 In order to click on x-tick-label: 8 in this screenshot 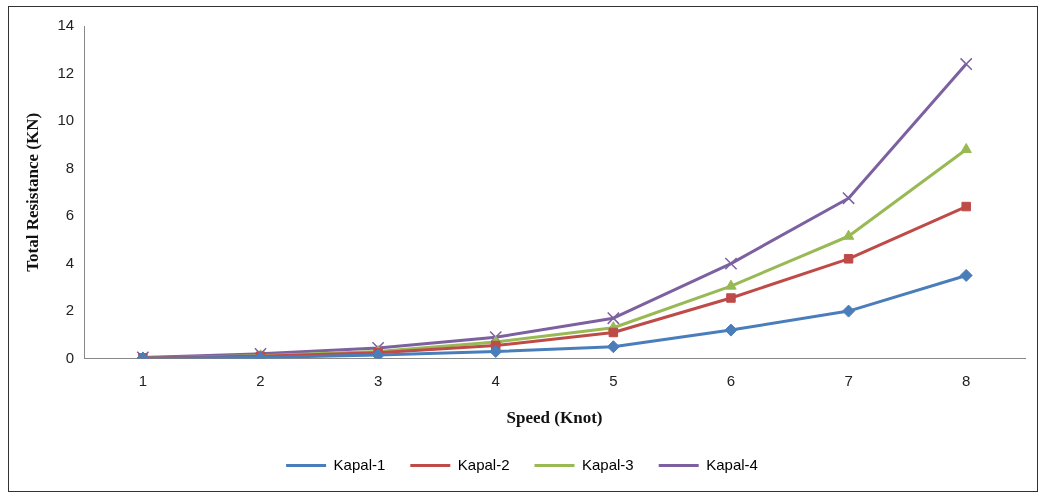, I will do `click(966, 380)`.